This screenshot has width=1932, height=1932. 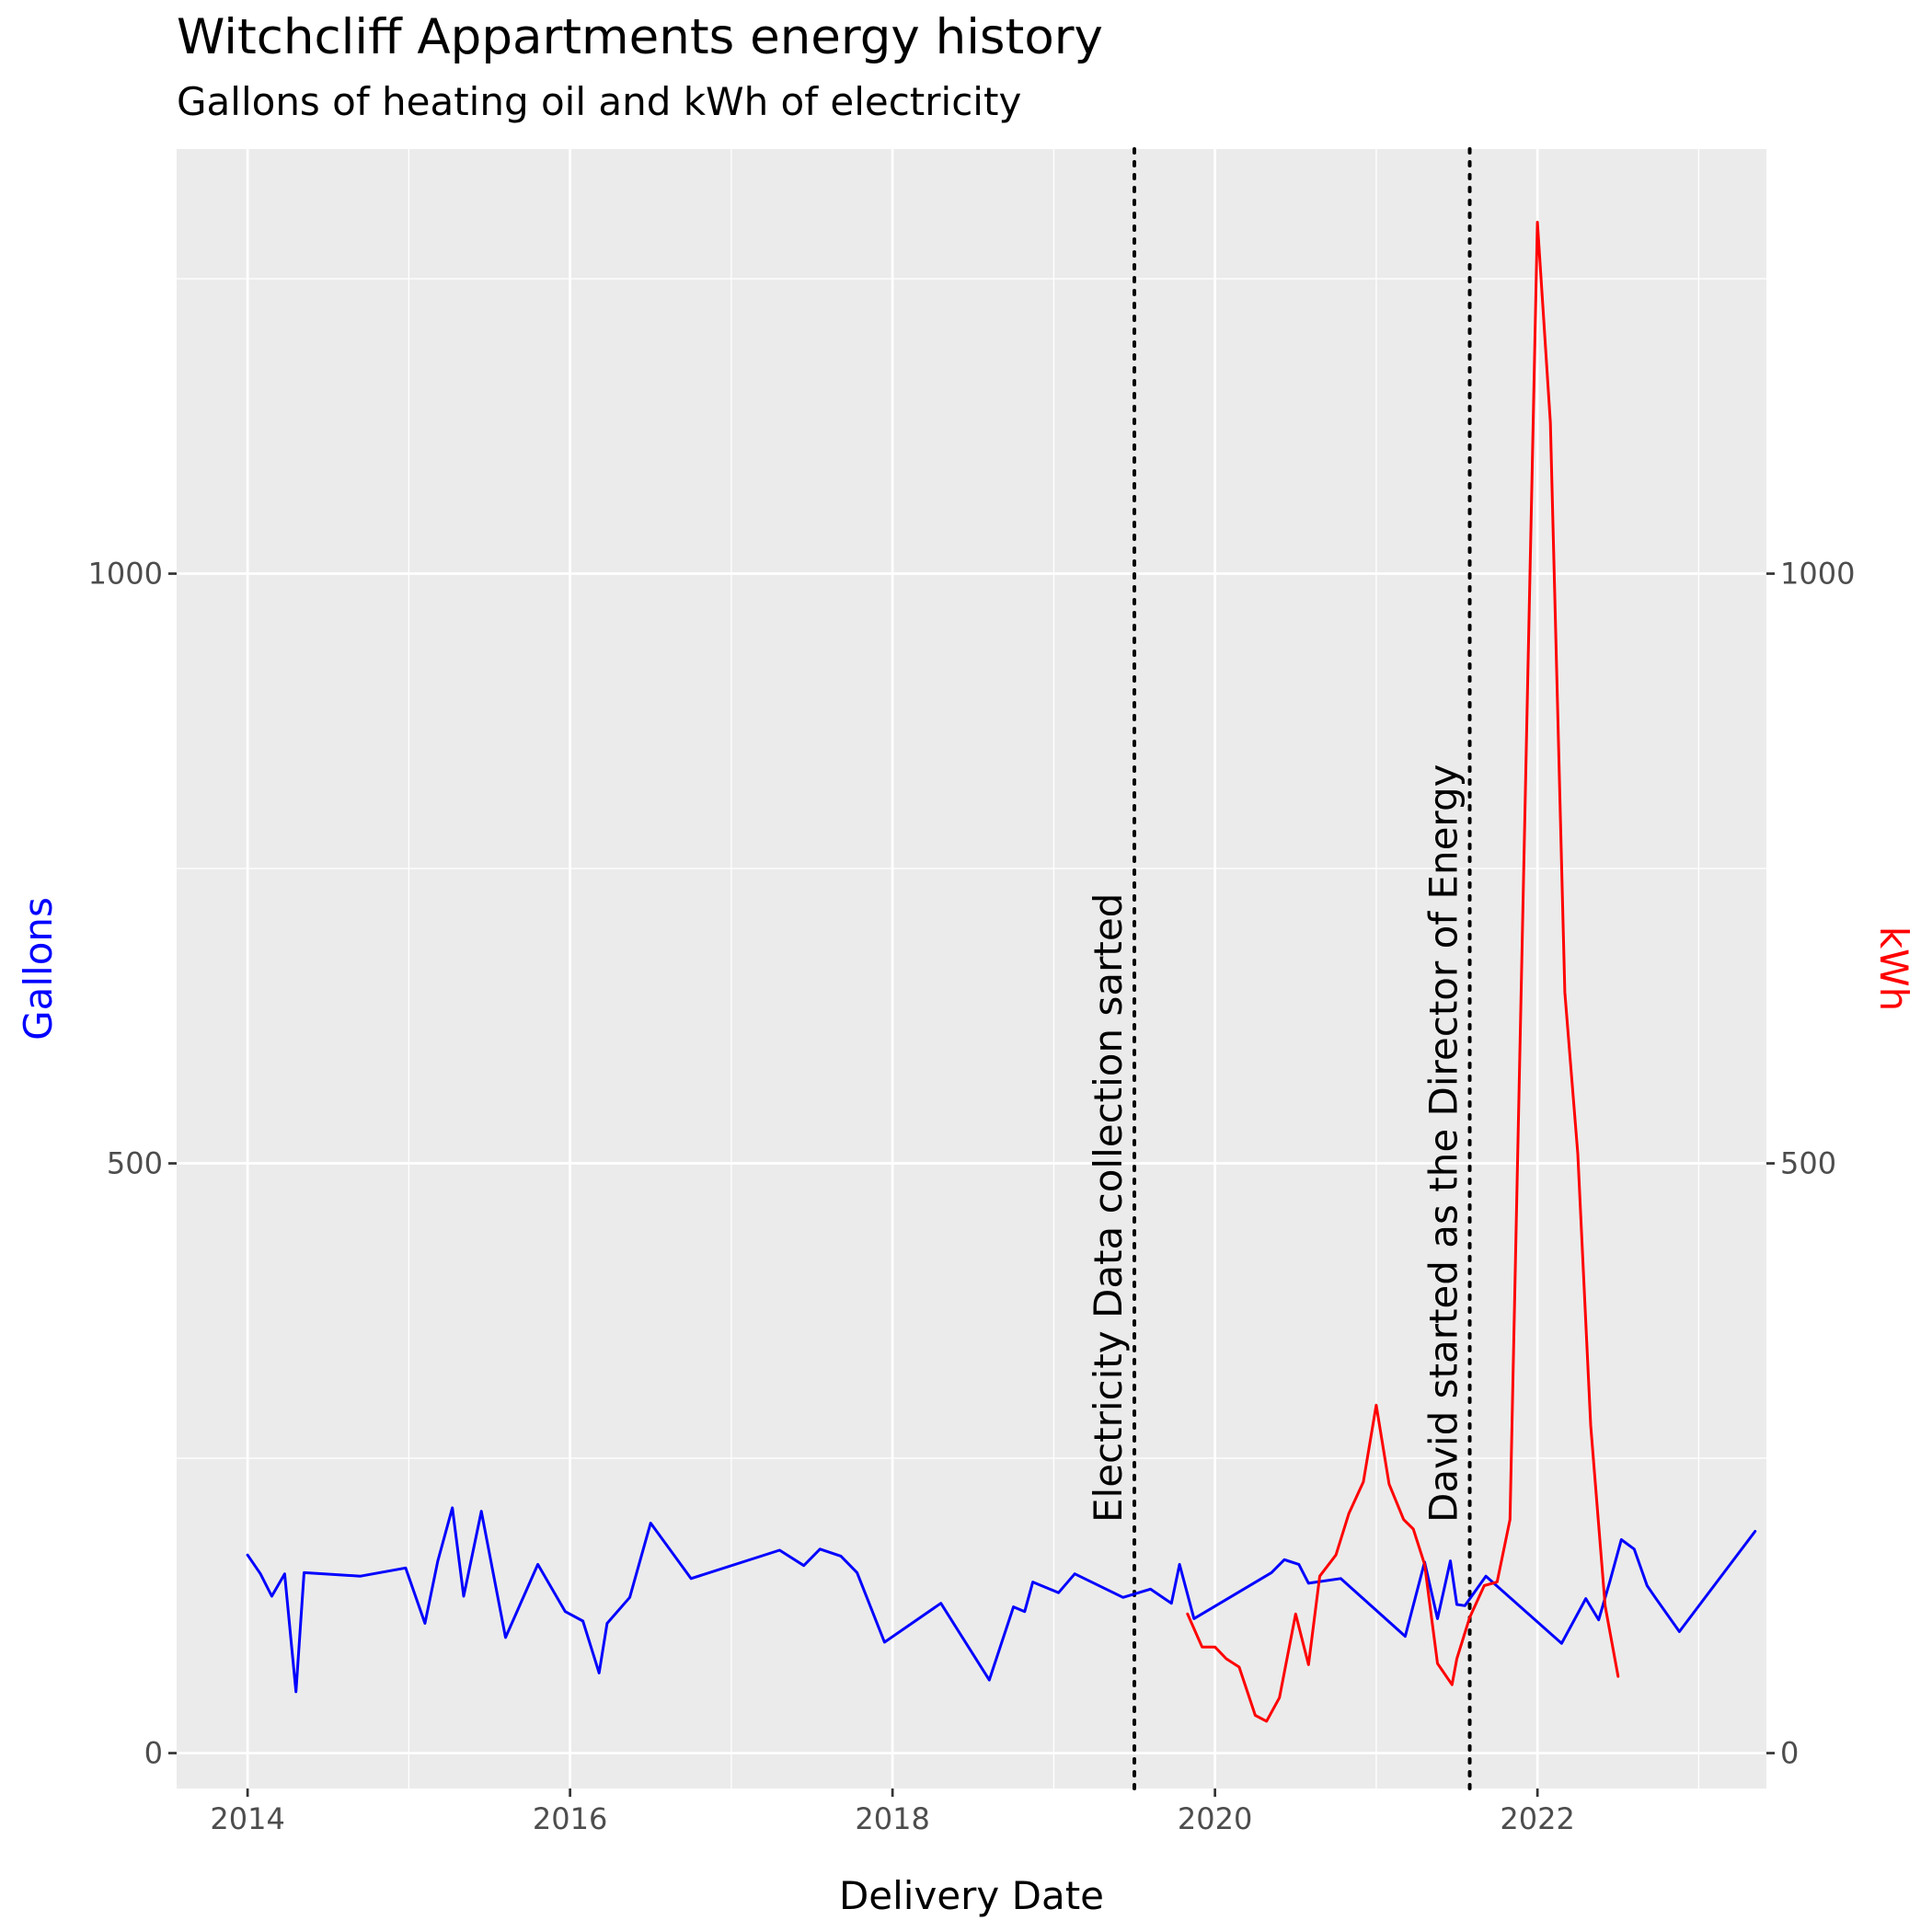 I want to click on y-tick-label-left: 0, so click(x=153, y=1753).